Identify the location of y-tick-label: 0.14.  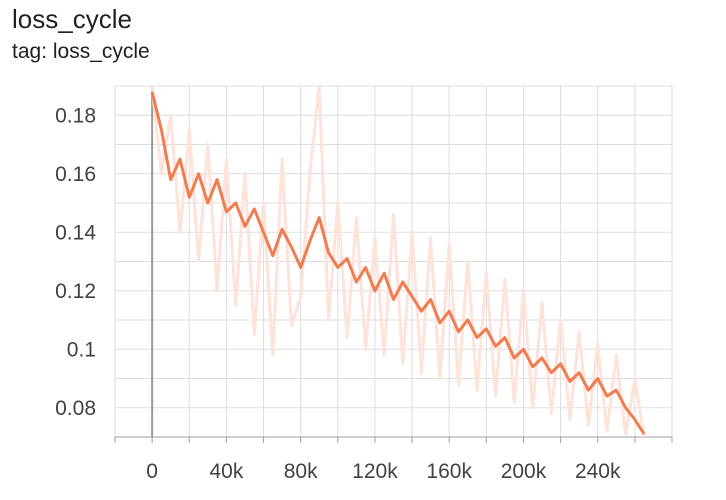
(75, 232).